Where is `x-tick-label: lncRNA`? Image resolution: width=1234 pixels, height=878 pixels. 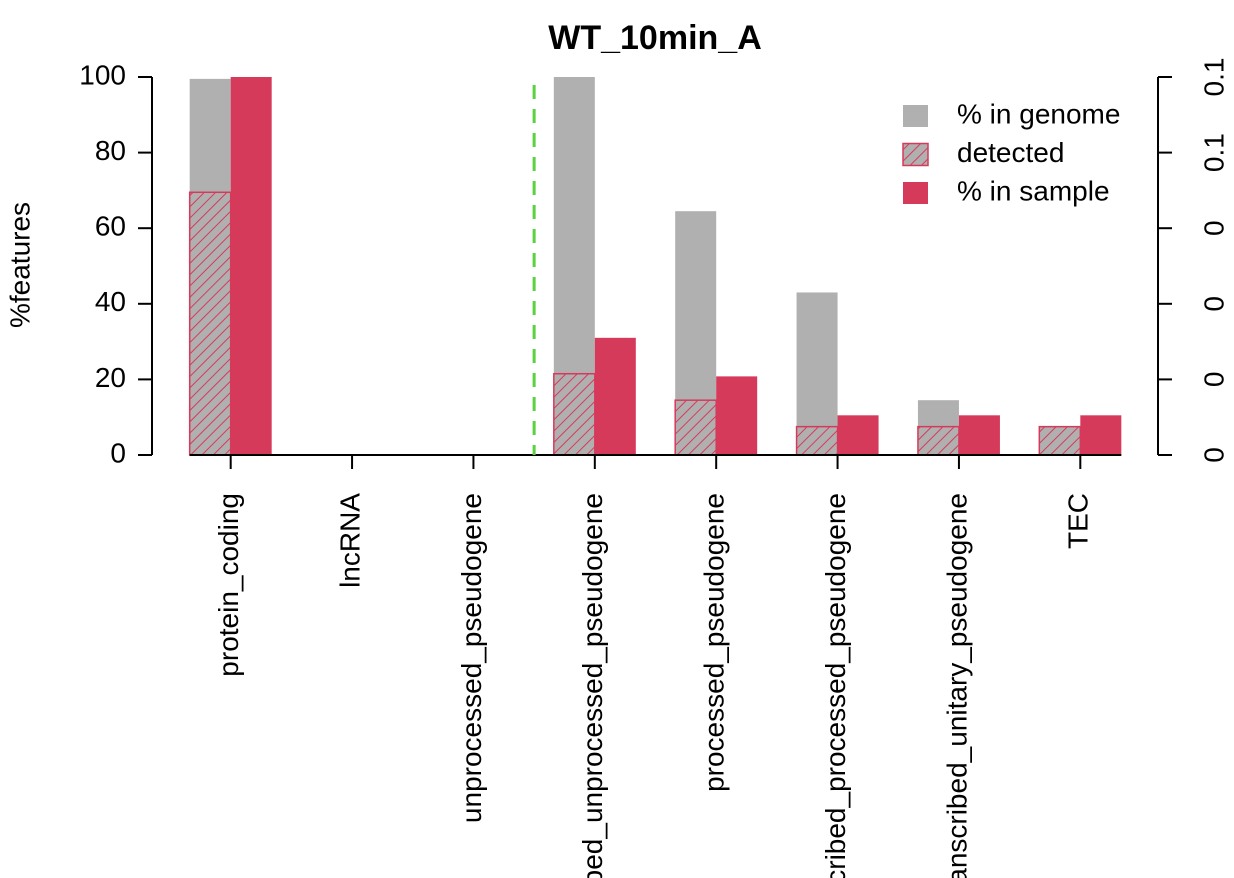
x-tick-label: lncRNA is located at coordinates (349, 540).